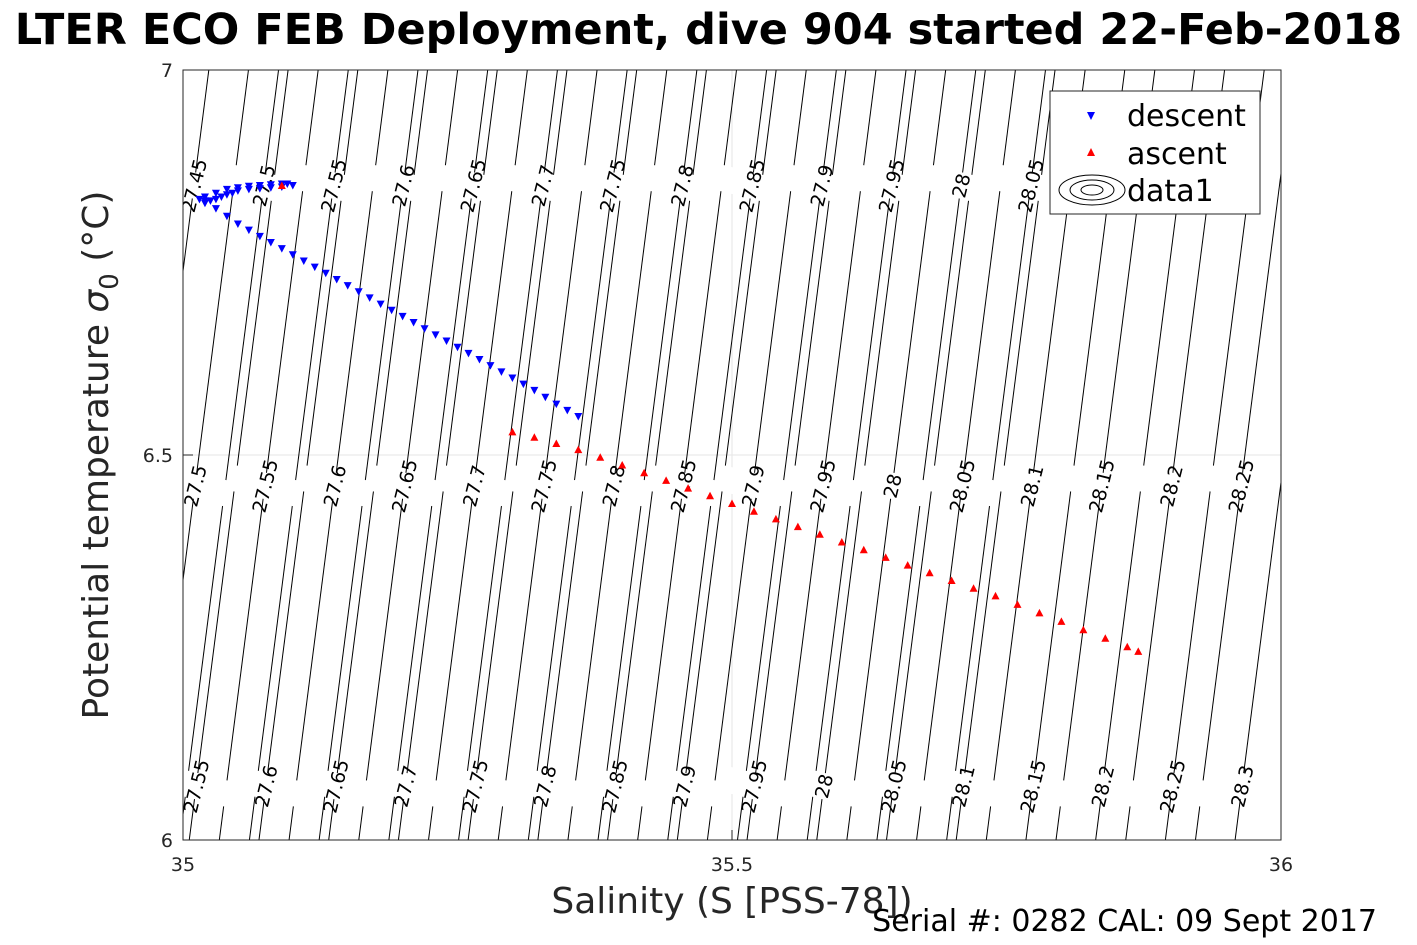  Describe the element at coordinates (1092, 190) in the screenshot. I see `legend-marker-contour` at that location.